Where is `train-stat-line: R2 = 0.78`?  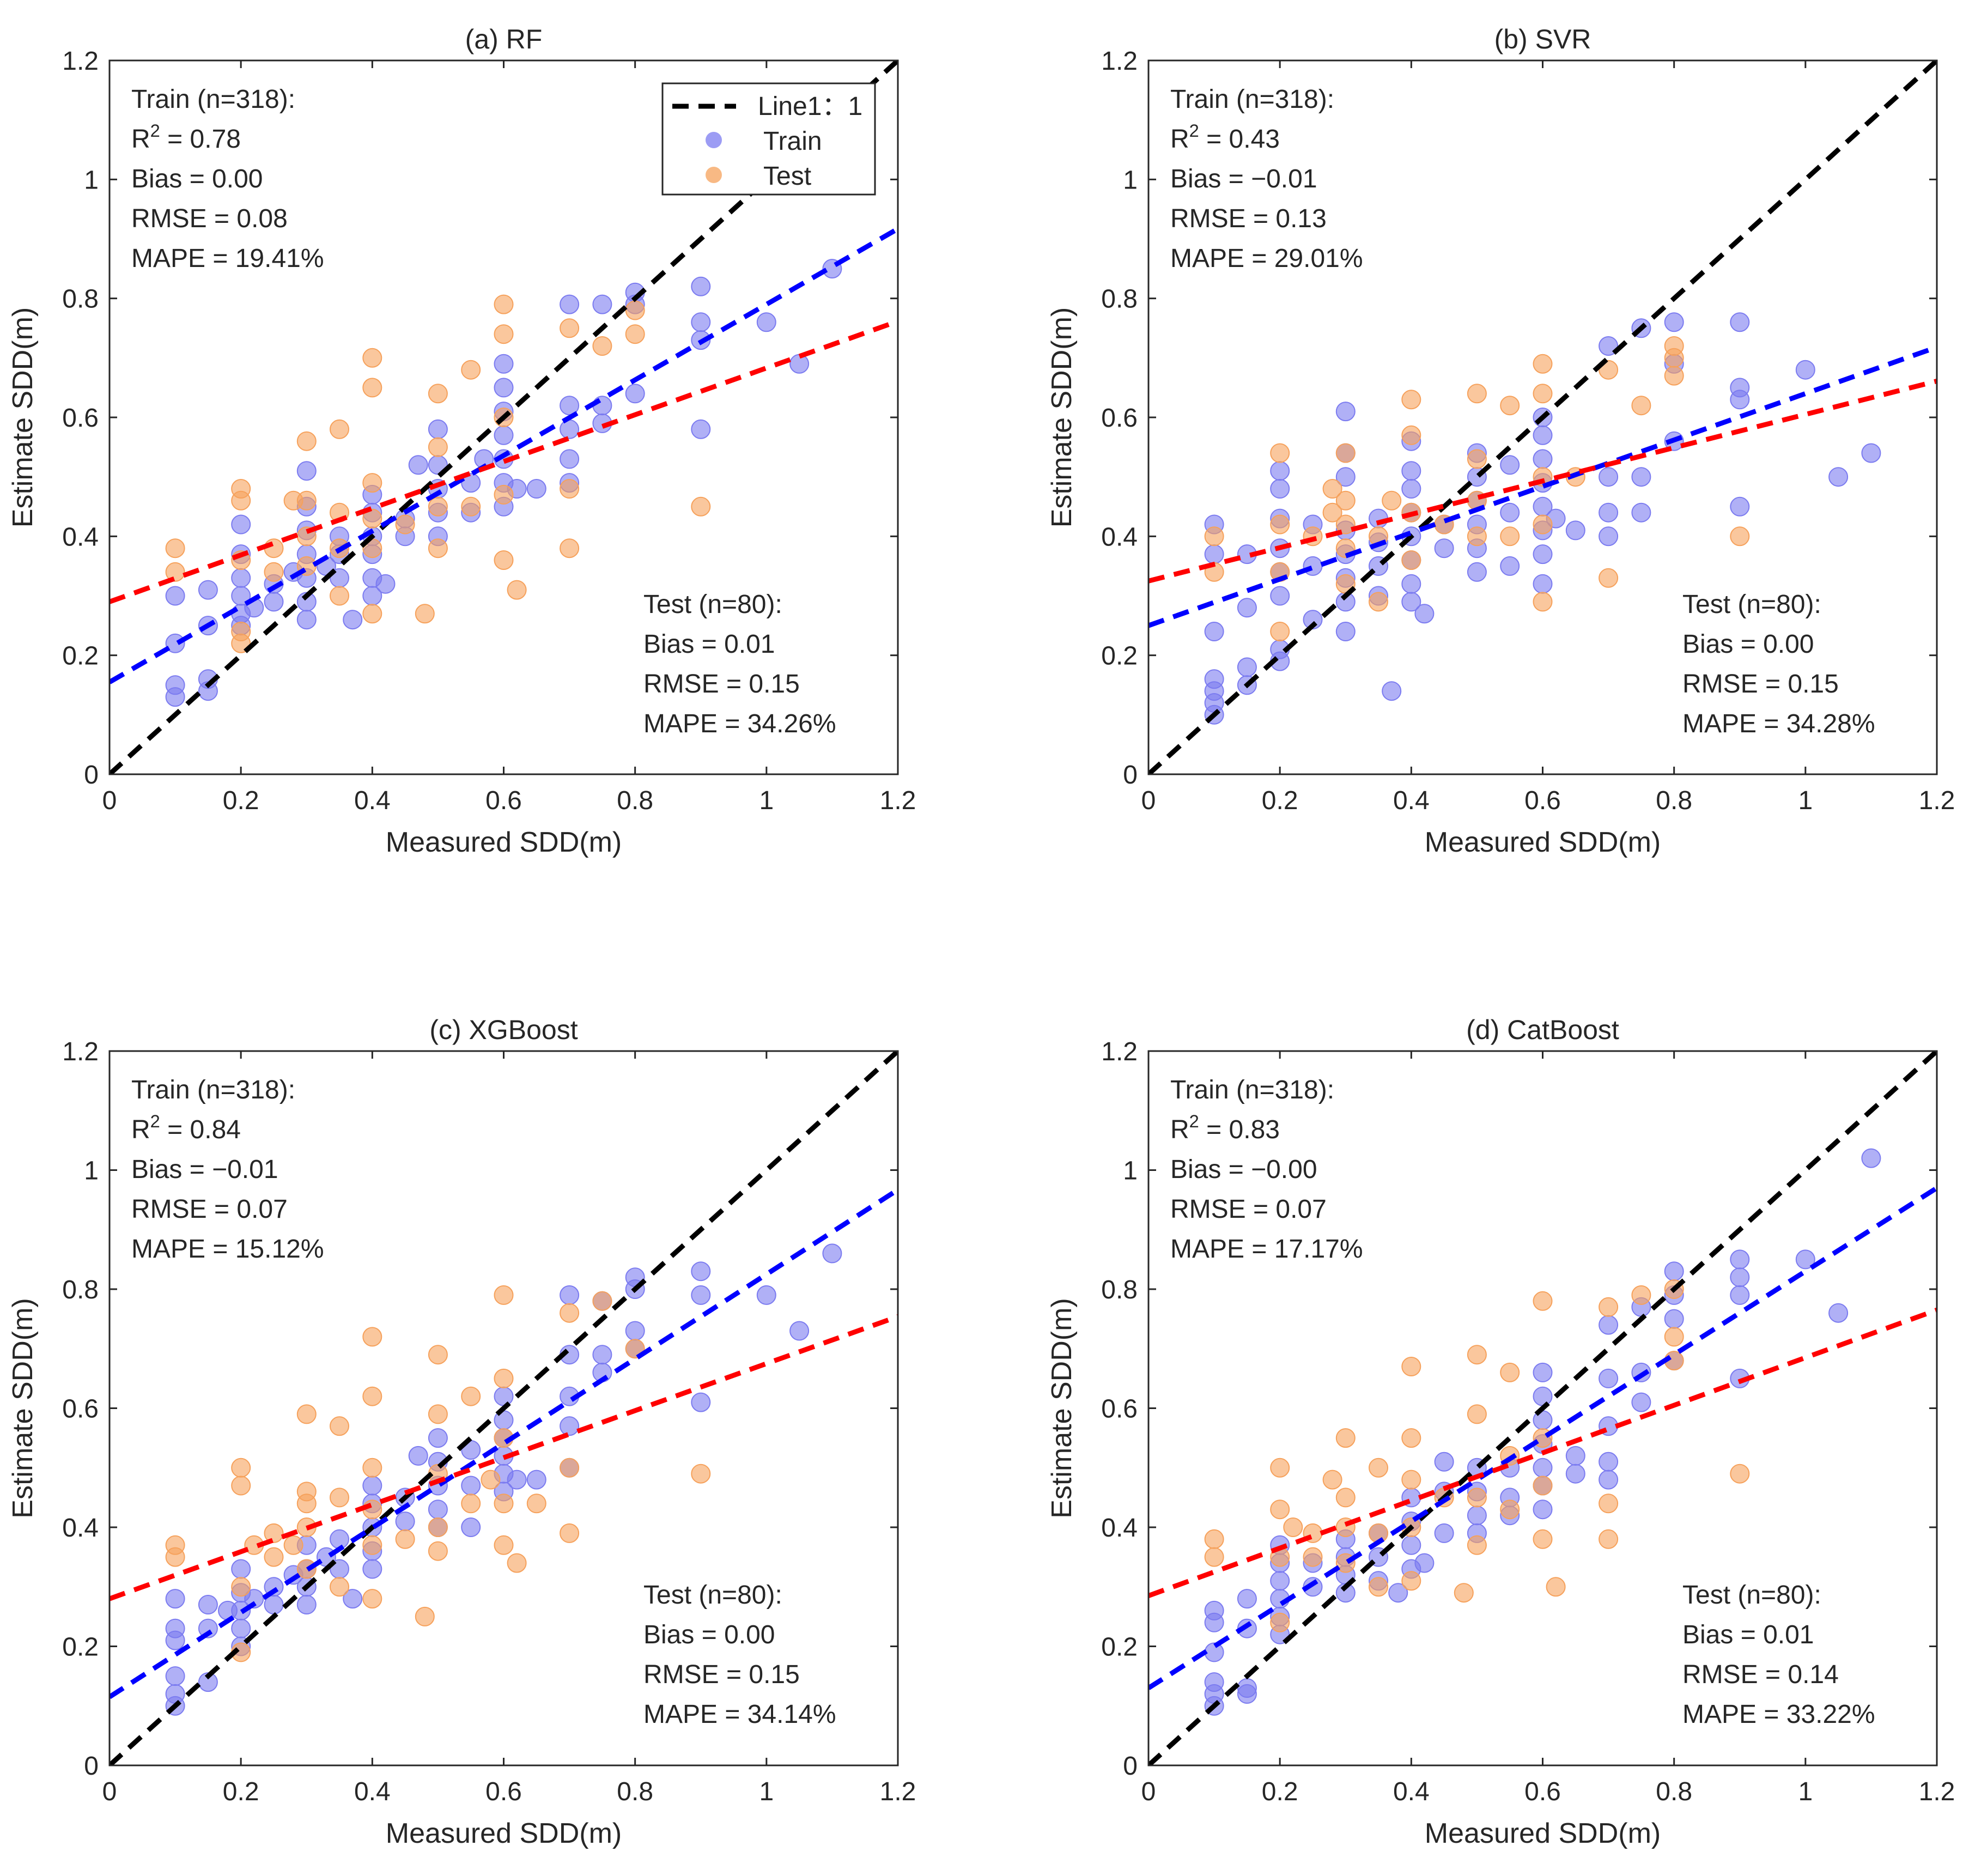 train-stat-line: R2 = 0.78 is located at coordinates (186, 137).